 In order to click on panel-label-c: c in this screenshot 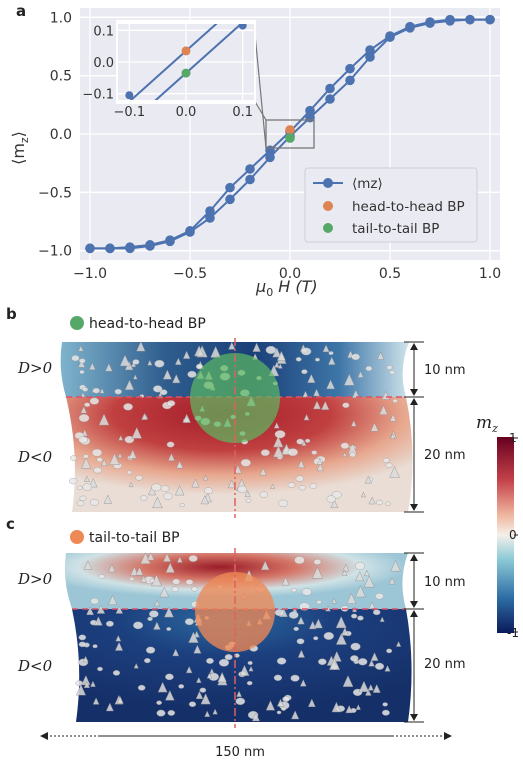, I will do `click(10, 524)`.